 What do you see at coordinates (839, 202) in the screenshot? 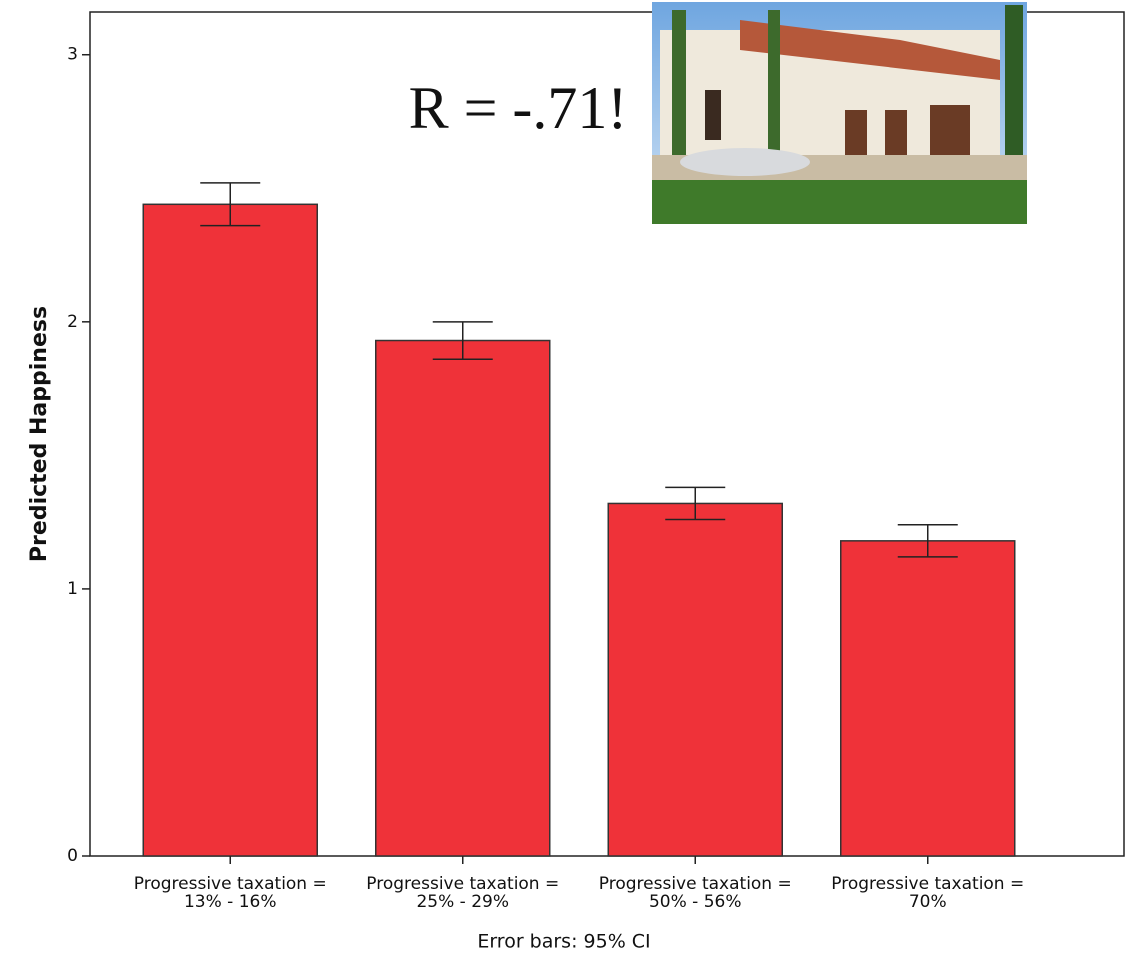
I see `photo-hedge` at bounding box center [839, 202].